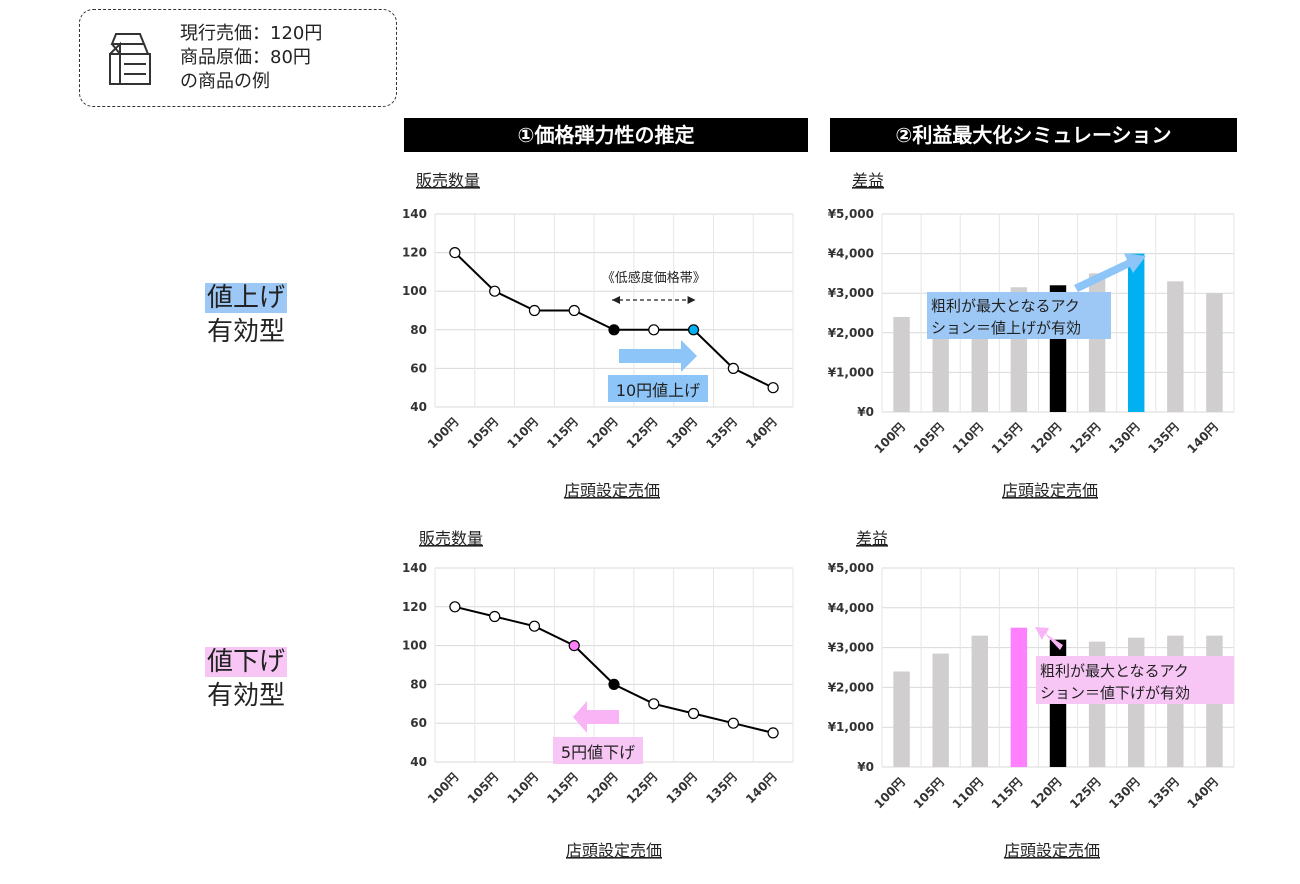 This screenshot has width=1300, height=884. What do you see at coordinates (851, 254) in the screenshot?
I see `y-tick-label: ¥4,000` at bounding box center [851, 254].